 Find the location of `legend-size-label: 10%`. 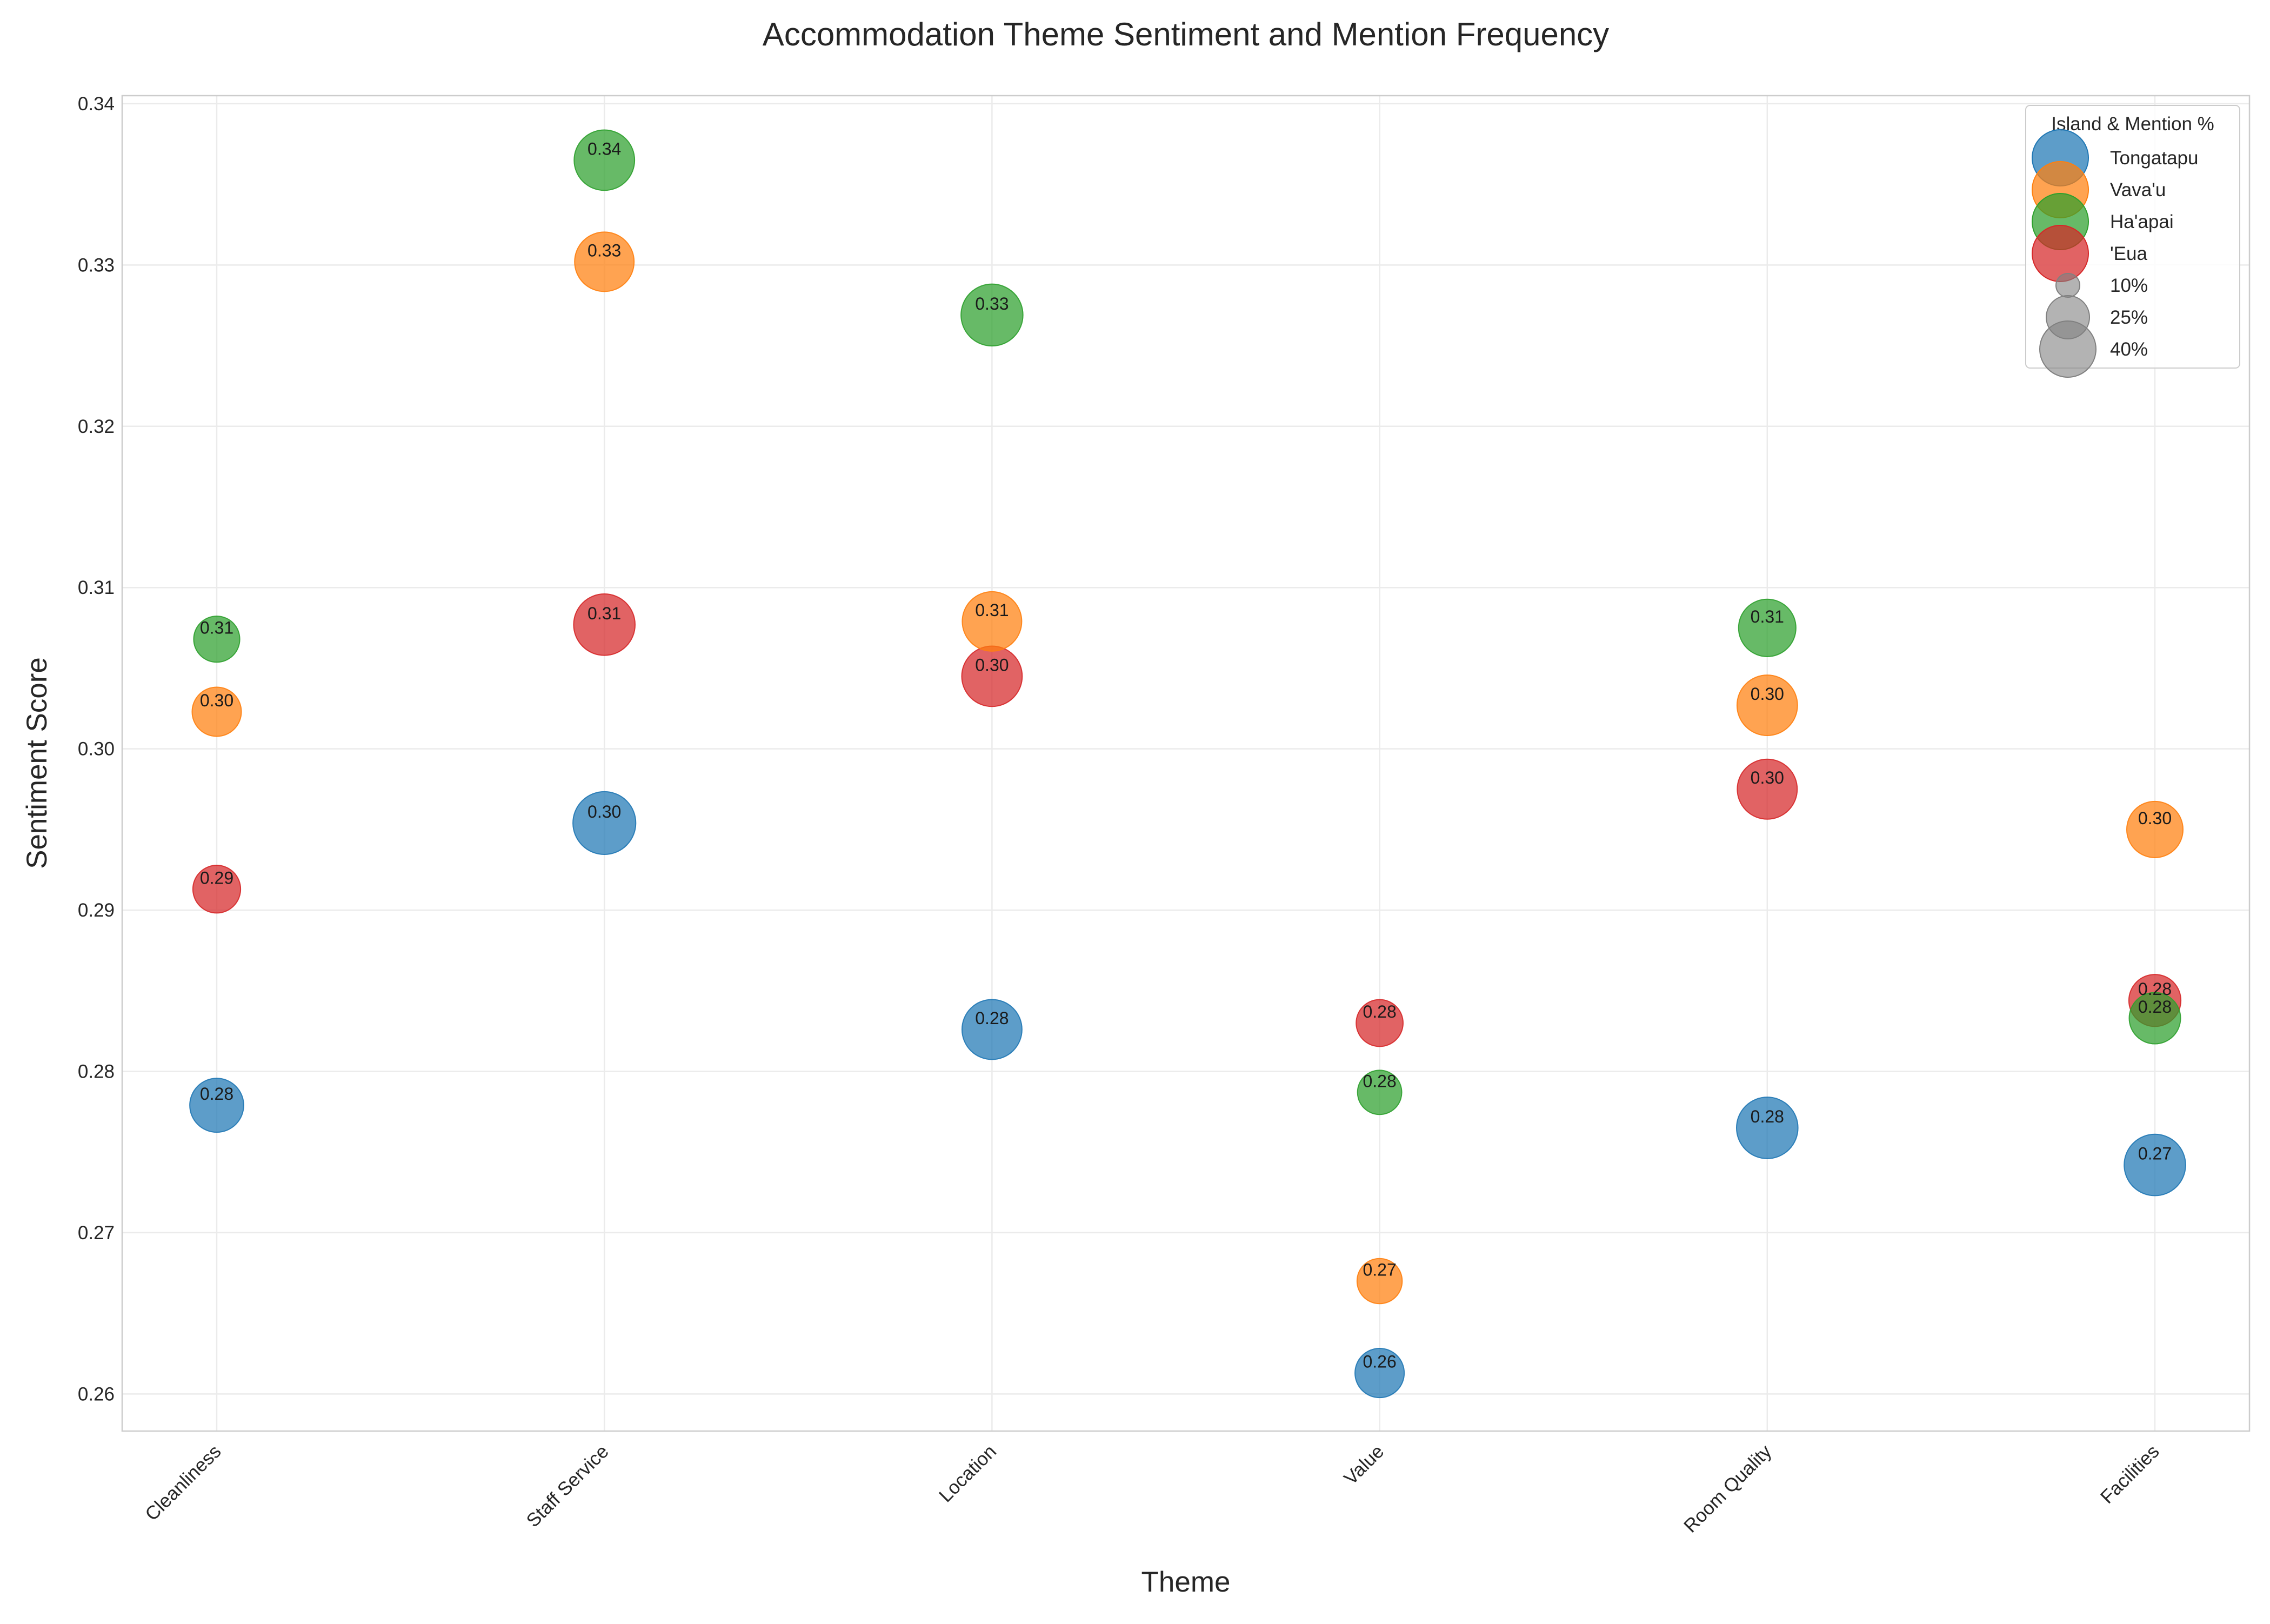

legend-size-label: 10% is located at coordinates (2129, 285).